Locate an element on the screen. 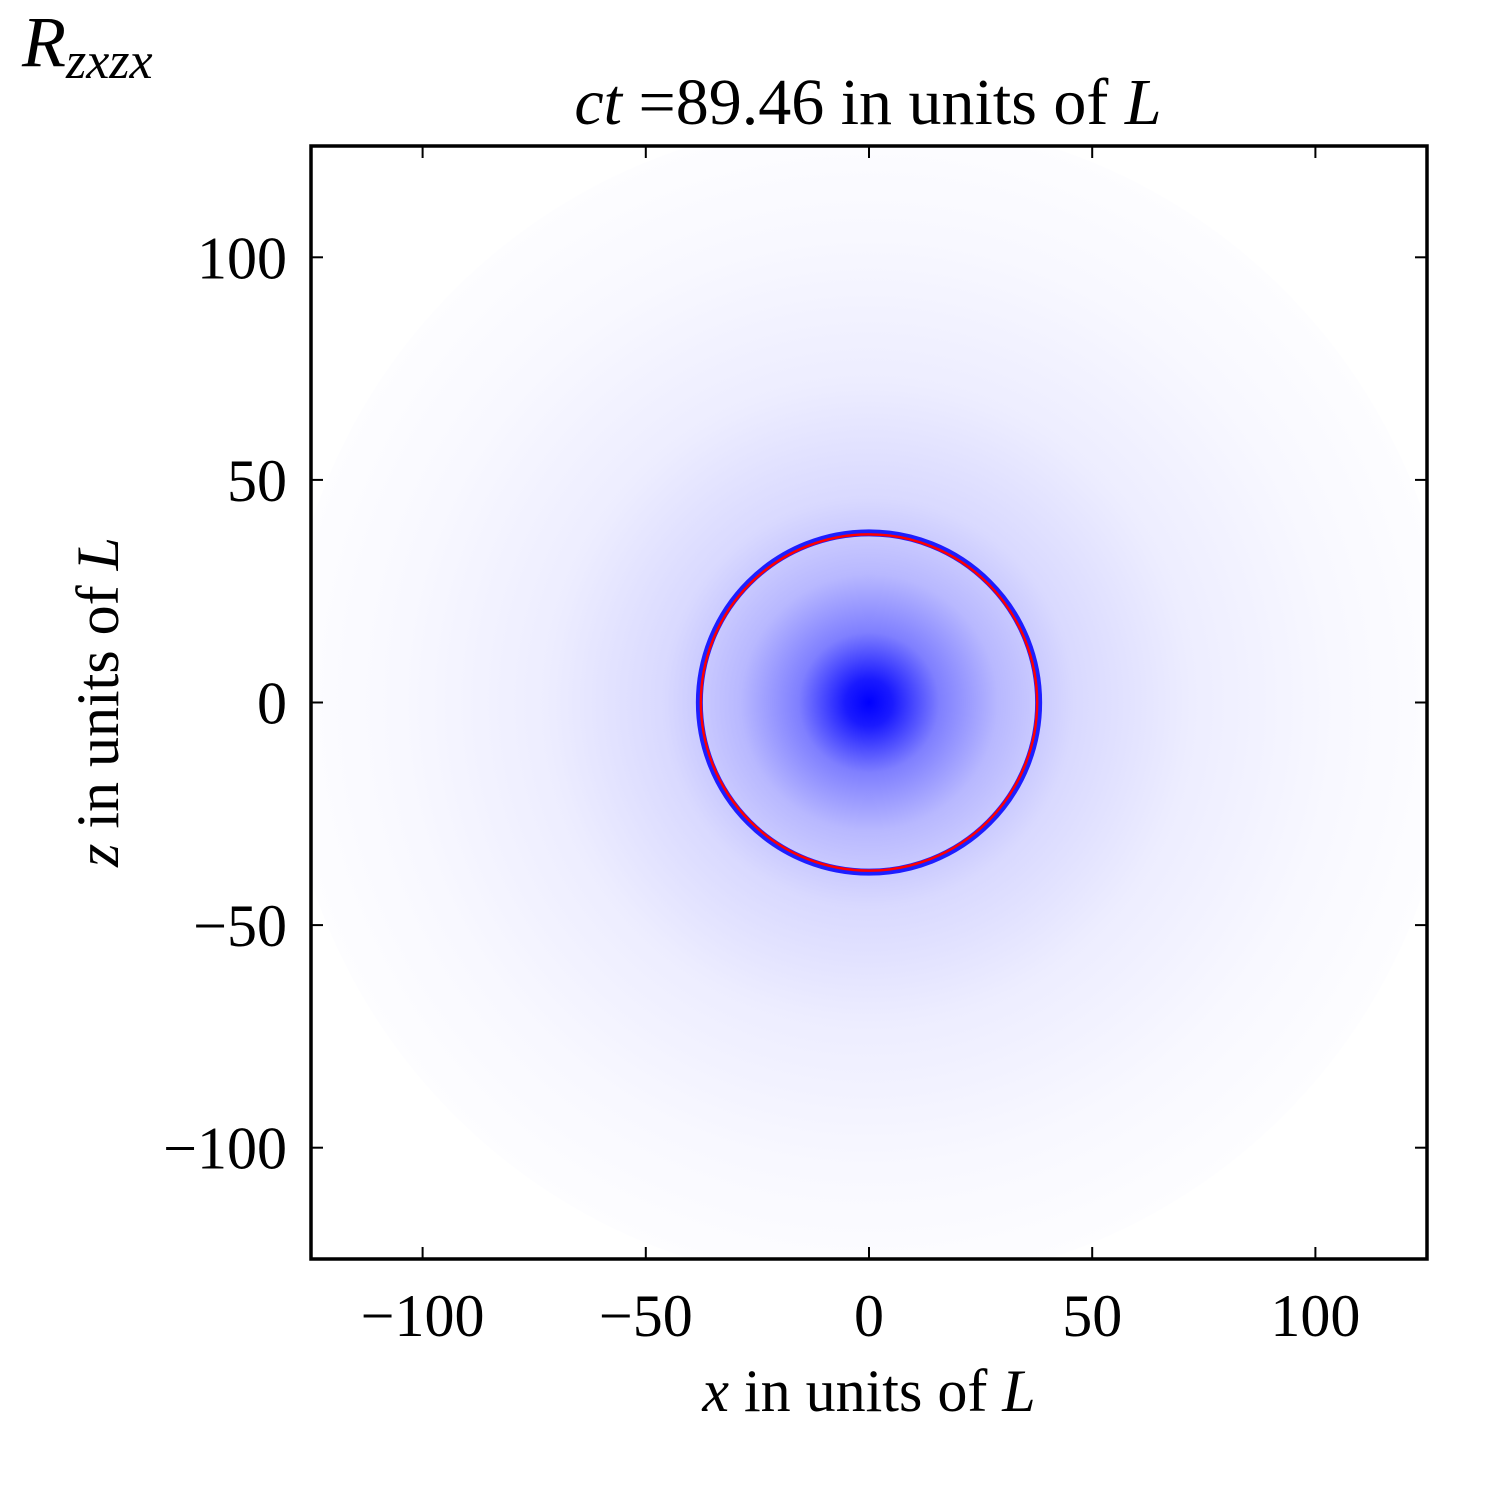 This screenshot has height=1500, width=1500. title-prefix: ct is located at coordinates (598, 102).